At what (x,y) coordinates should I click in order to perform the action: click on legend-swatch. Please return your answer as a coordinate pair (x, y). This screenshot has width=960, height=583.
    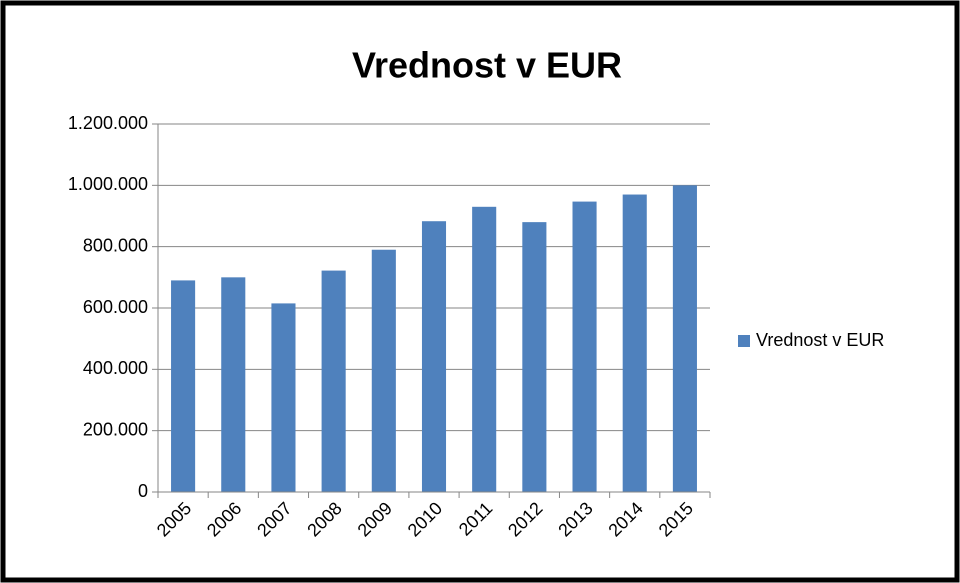
    Looking at the image, I should click on (744, 341).